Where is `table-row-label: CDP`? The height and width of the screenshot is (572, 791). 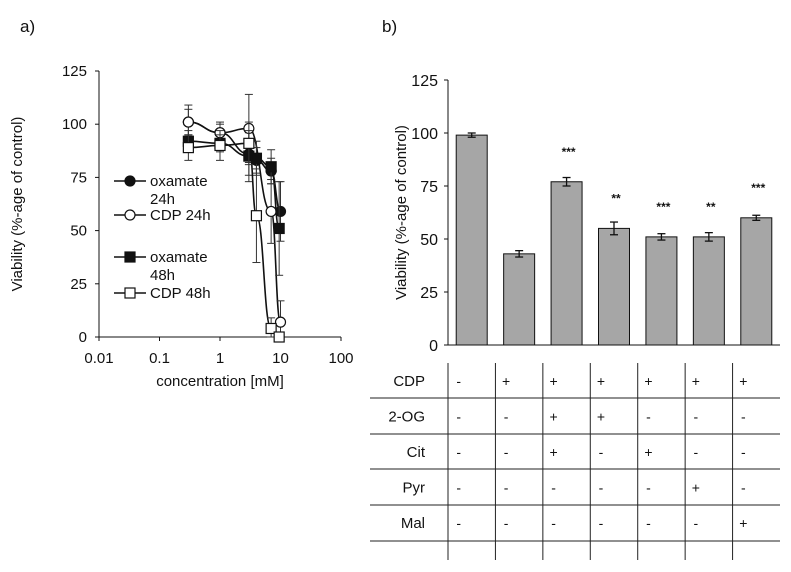
table-row-label: CDP is located at coordinates (409, 381).